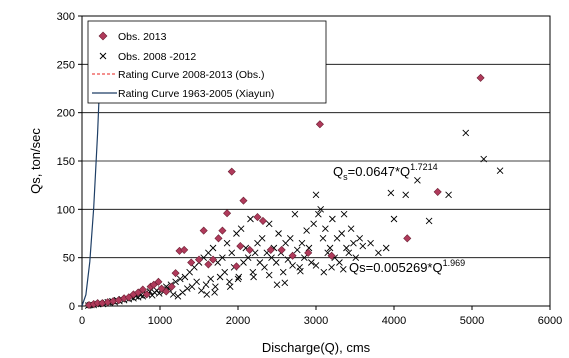  What do you see at coordinates (424, 167) in the screenshot?
I see `equation-obs-exponent: 1.7214` at bounding box center [424, 167].